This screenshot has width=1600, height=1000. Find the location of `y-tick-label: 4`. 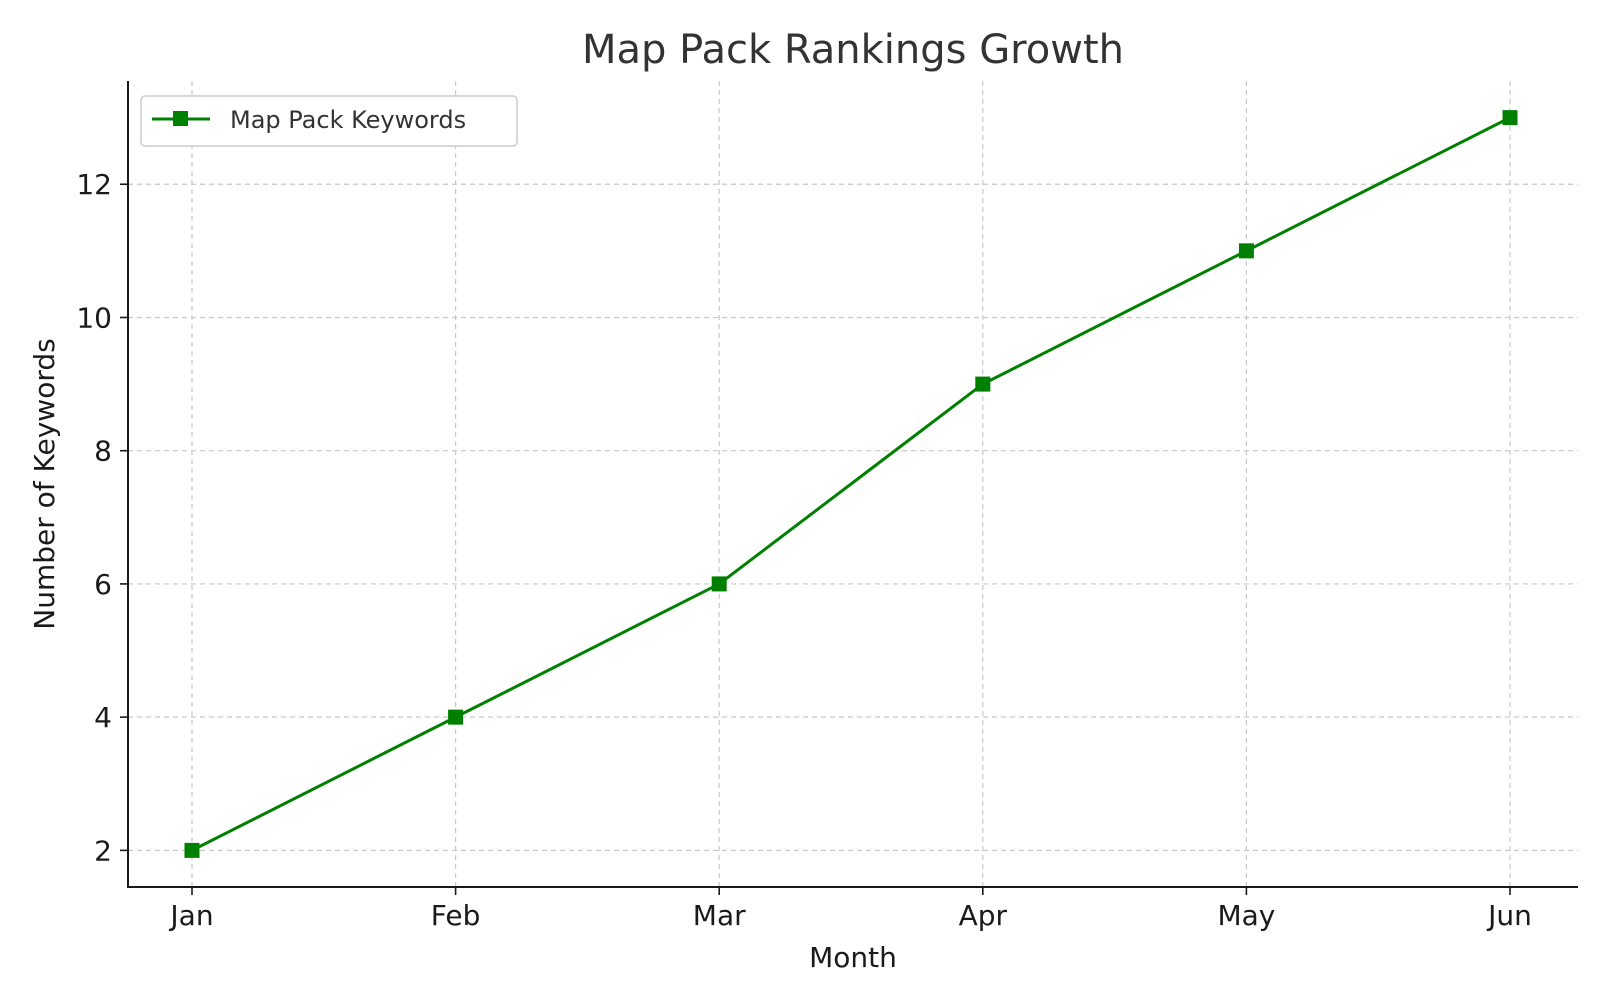

y-tick-label: 4 is located at coordinates (103, 717).